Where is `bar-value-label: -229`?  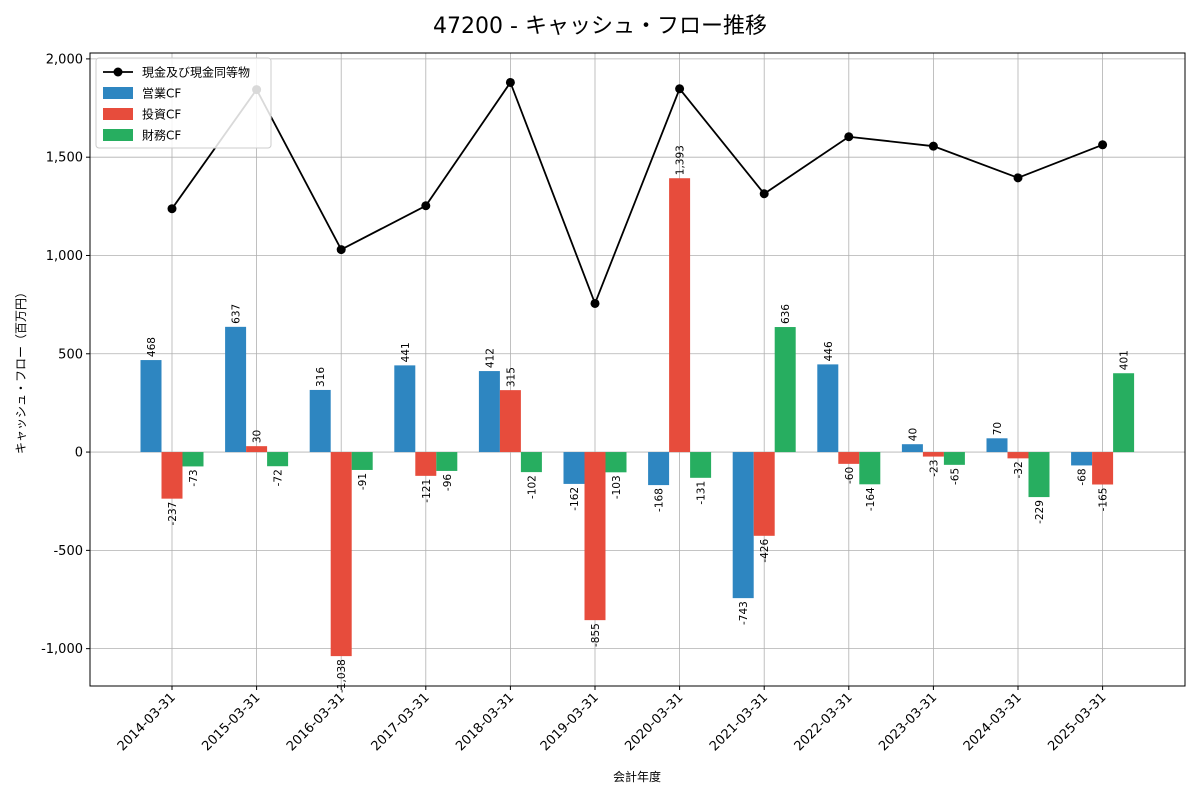 bar-value-label: -229 is located at coordinates (1040, 512).